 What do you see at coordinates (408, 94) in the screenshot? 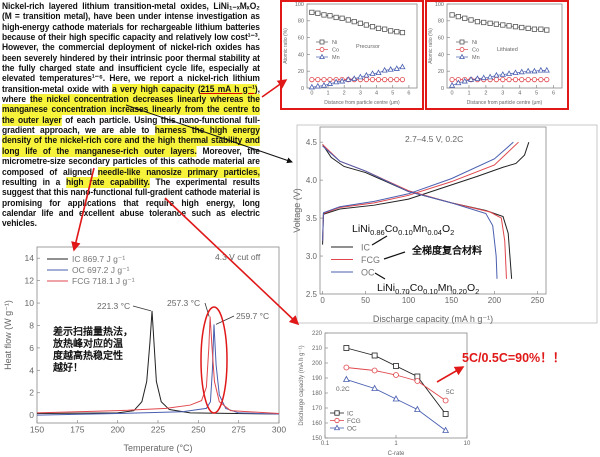
I see `x-tick-label: 6` at bounding box center [408, 94].